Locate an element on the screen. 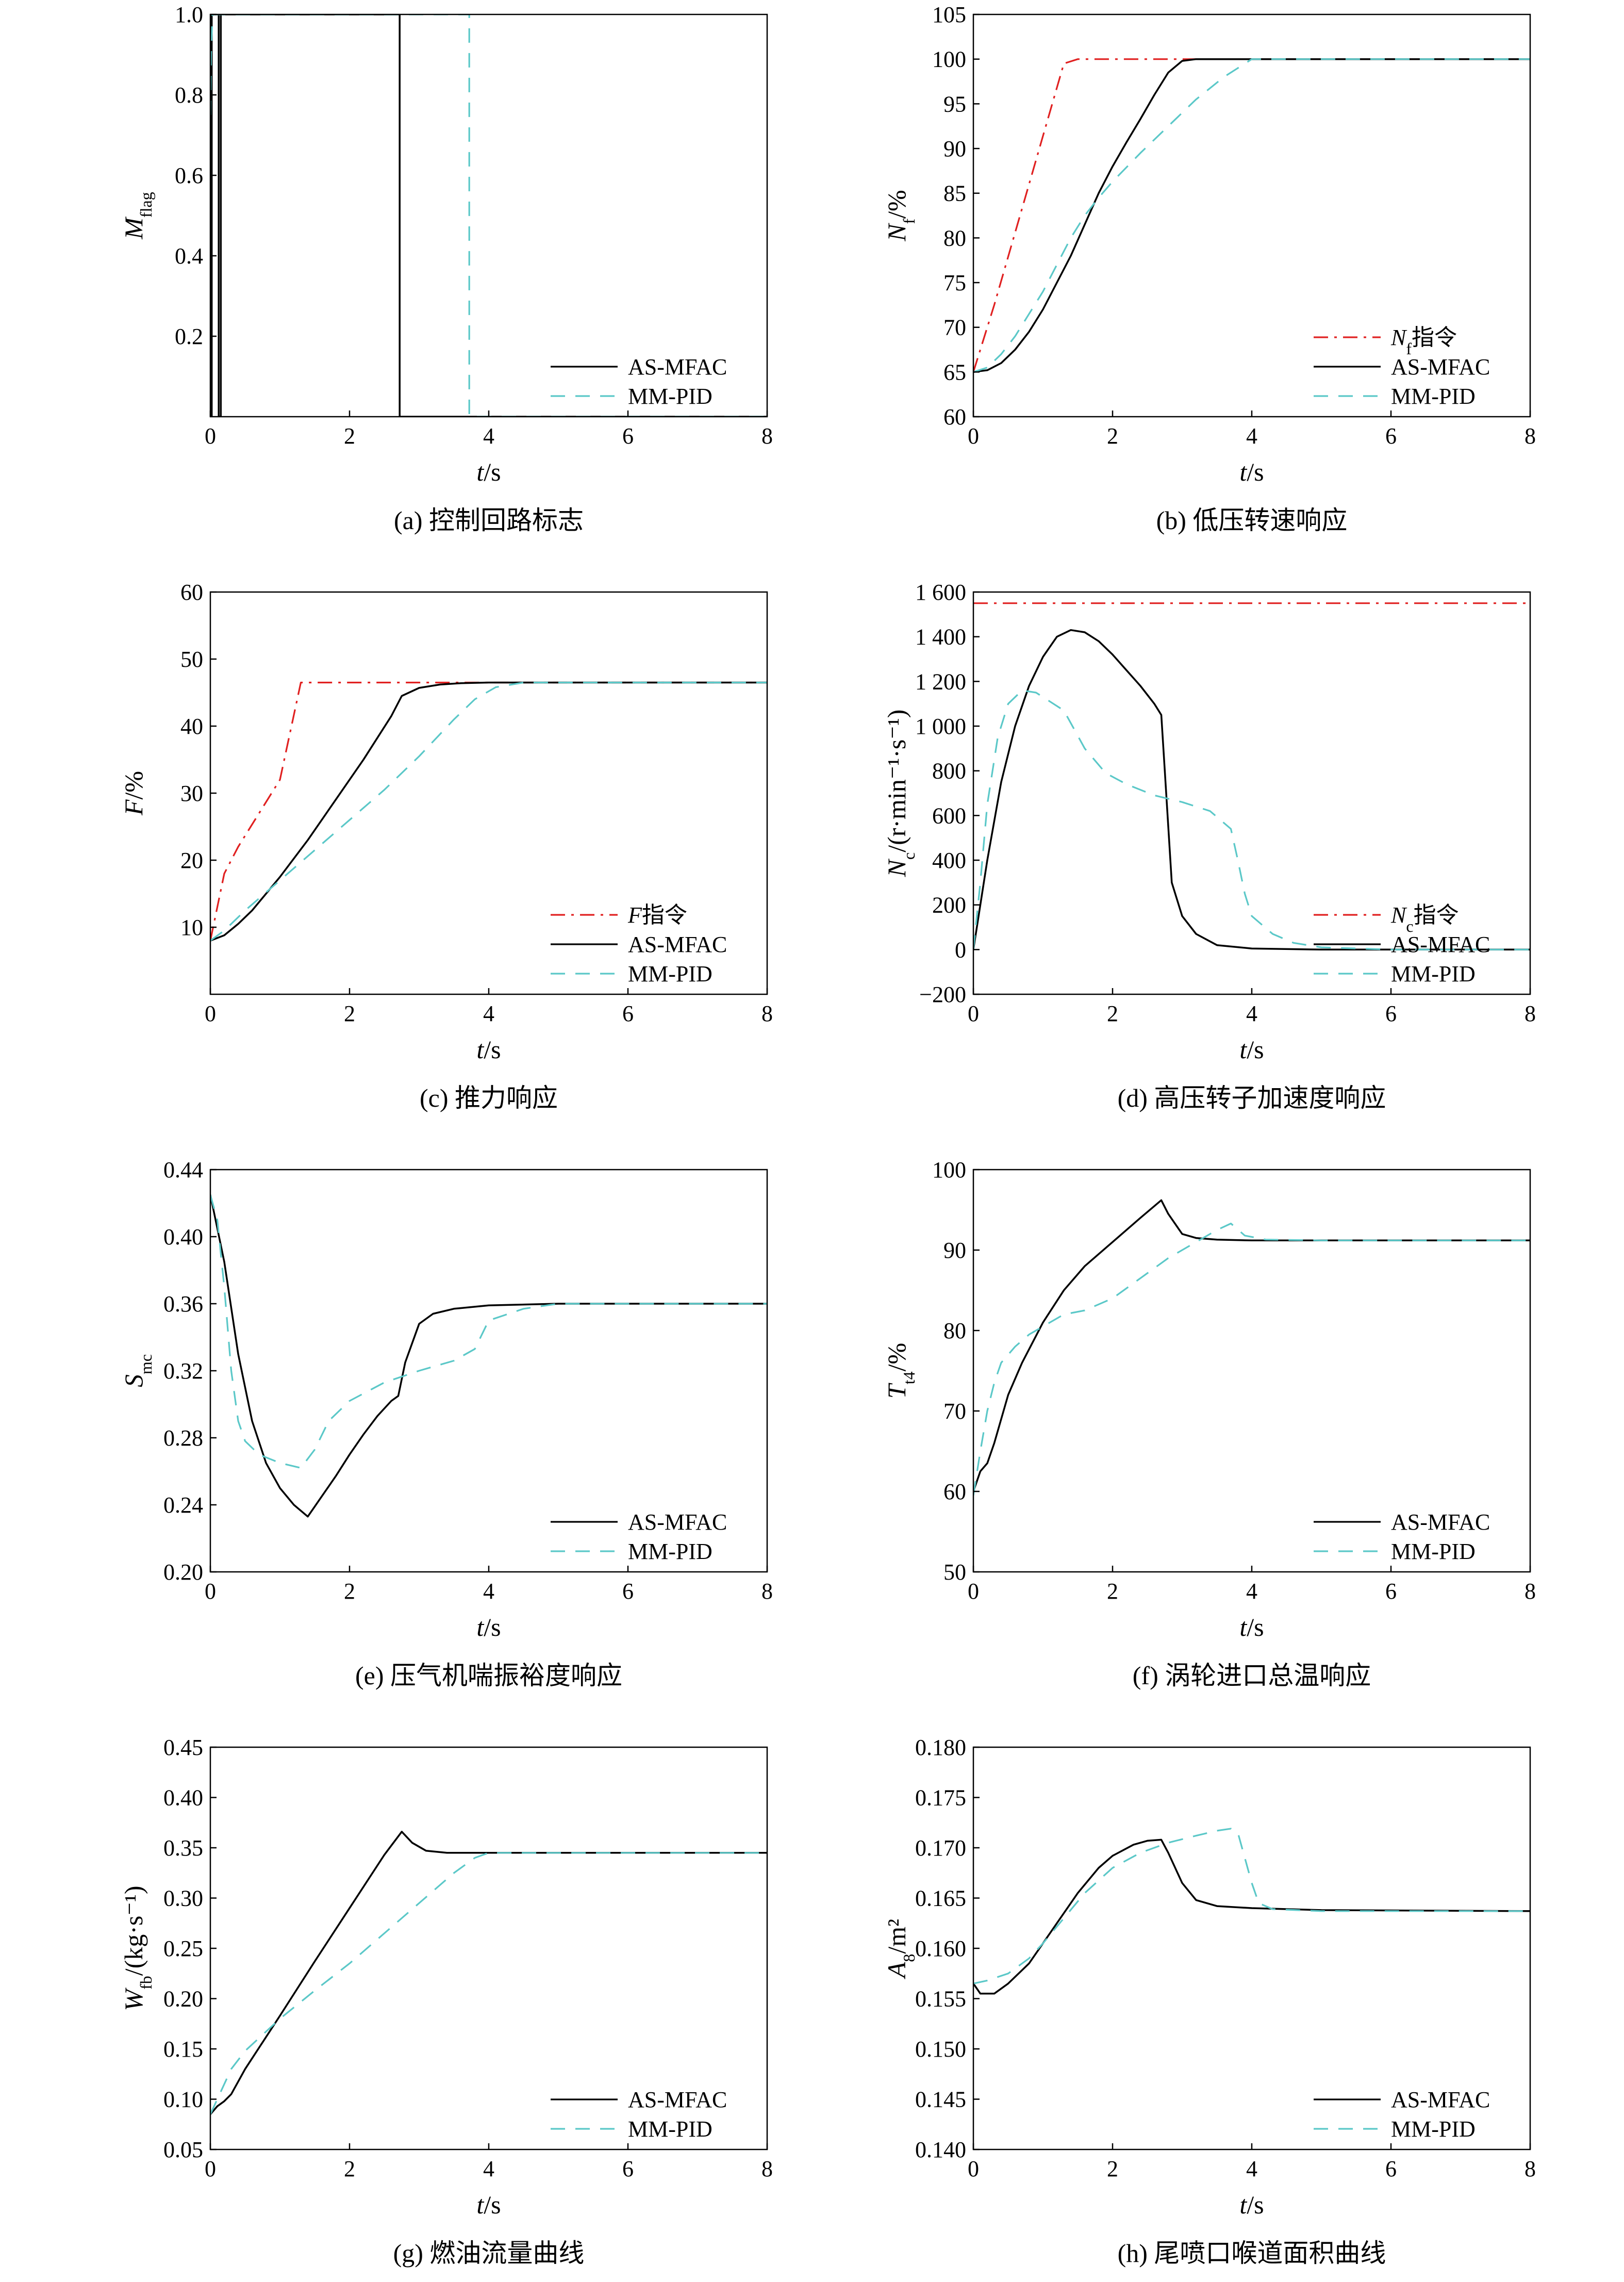 Image resolution: width=1624 pixels, height=2282 pixels. series-line-as-mfac-a is located at coordinates (488, 216).